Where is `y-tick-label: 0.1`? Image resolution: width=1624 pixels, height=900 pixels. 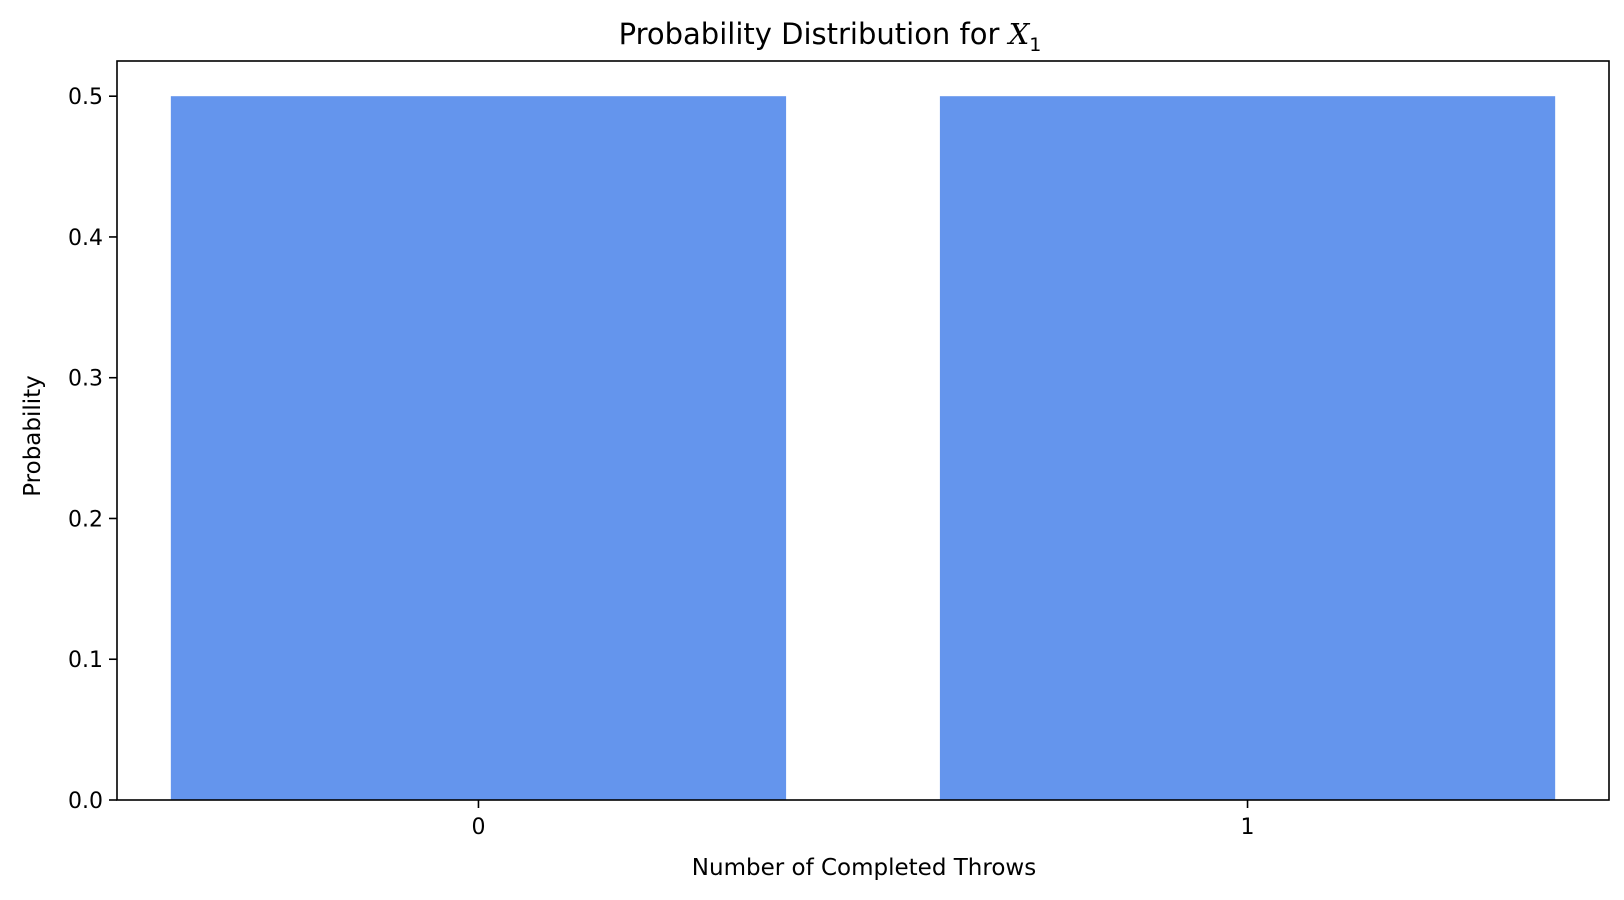
y-tick-label: 0.1 is located at coordinates (85, 660).